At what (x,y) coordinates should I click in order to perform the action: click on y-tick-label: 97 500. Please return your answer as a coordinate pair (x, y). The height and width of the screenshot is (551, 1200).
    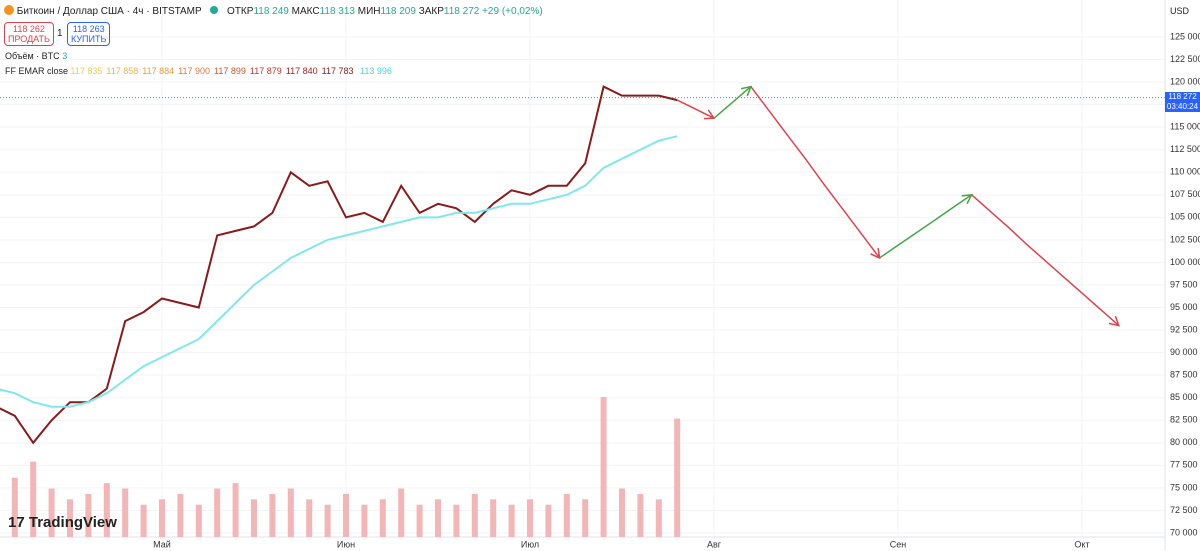
    Looking at the image, I should click on (1184, 284).